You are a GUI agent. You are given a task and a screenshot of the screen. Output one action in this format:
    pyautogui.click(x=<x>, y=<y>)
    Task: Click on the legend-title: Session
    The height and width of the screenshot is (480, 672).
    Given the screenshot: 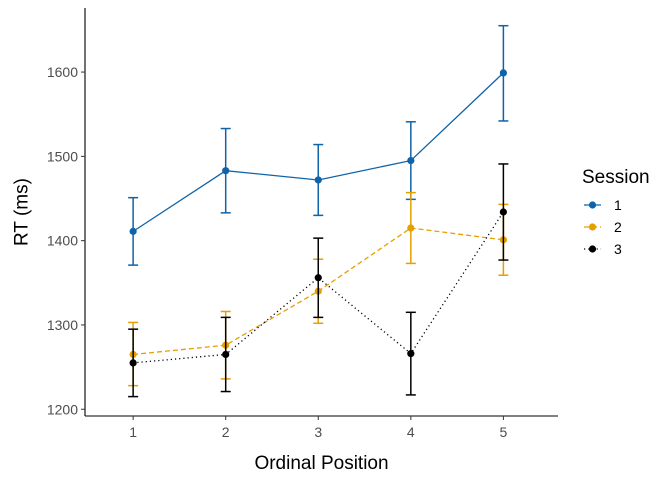 What is the action you would take?
    pyautogui.click(x=616, y=177)
    